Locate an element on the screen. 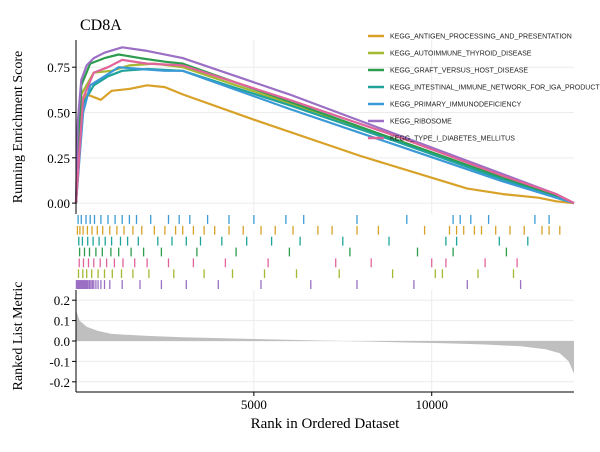 This screenshot has width=600, height=452. es-y-ticks: 0.00 0.25 0.50 0.75 is located at coordinates (61, 135).